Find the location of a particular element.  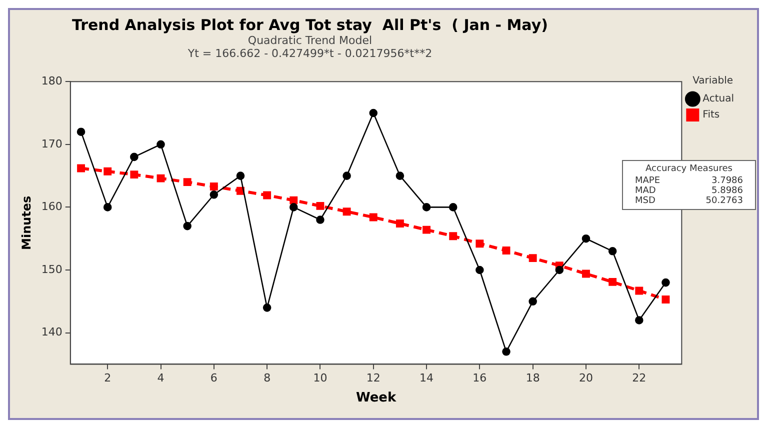

y-tick-label: 140 is located at coordinates (51, 332).